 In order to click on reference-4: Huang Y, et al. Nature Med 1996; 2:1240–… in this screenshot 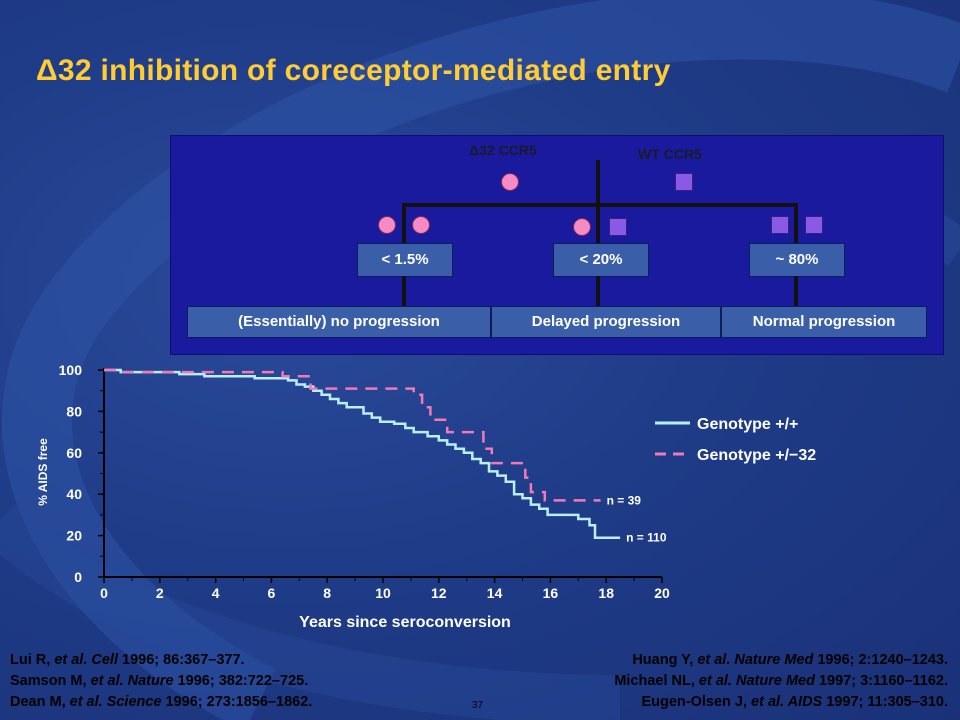, I will do `click(790, 660)`.